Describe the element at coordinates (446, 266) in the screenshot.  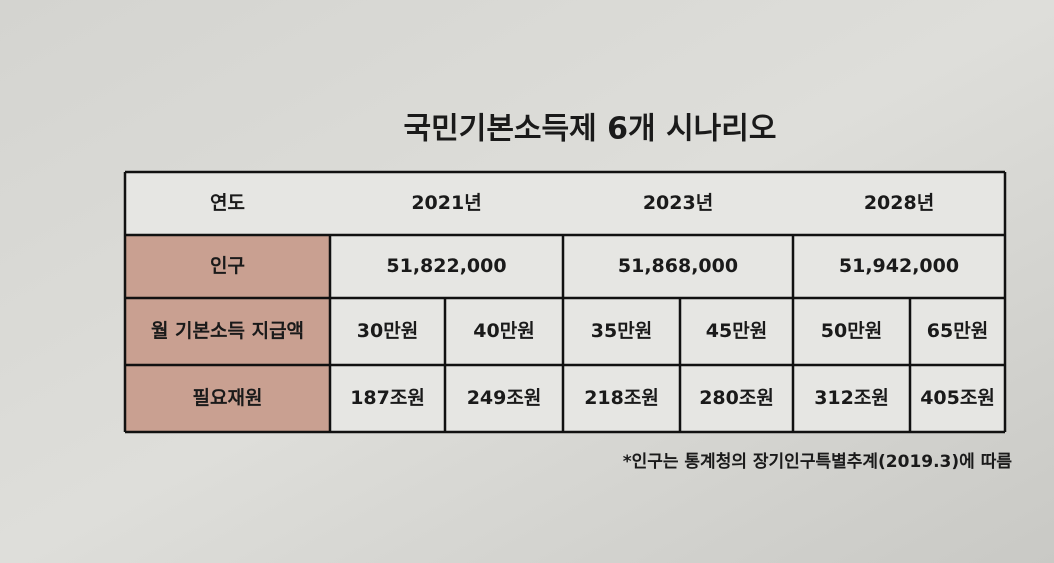
I see `table-cell: 51,822,000` at that location.